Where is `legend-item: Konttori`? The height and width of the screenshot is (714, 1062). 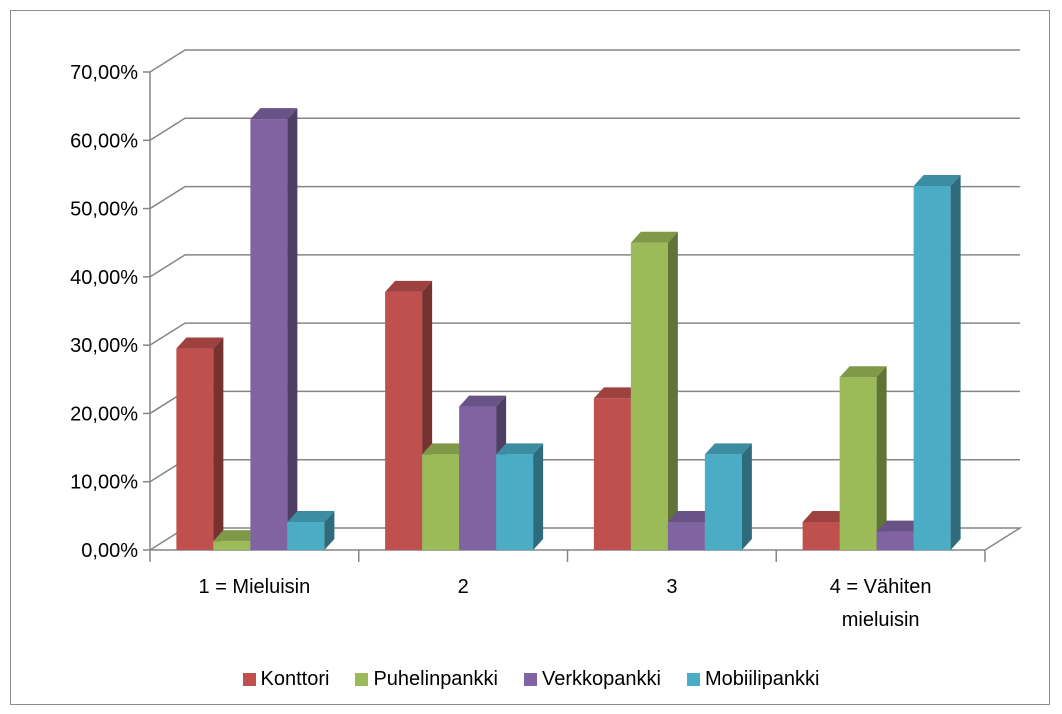
legend-item: Konttori is located at coordinates (286, 679).